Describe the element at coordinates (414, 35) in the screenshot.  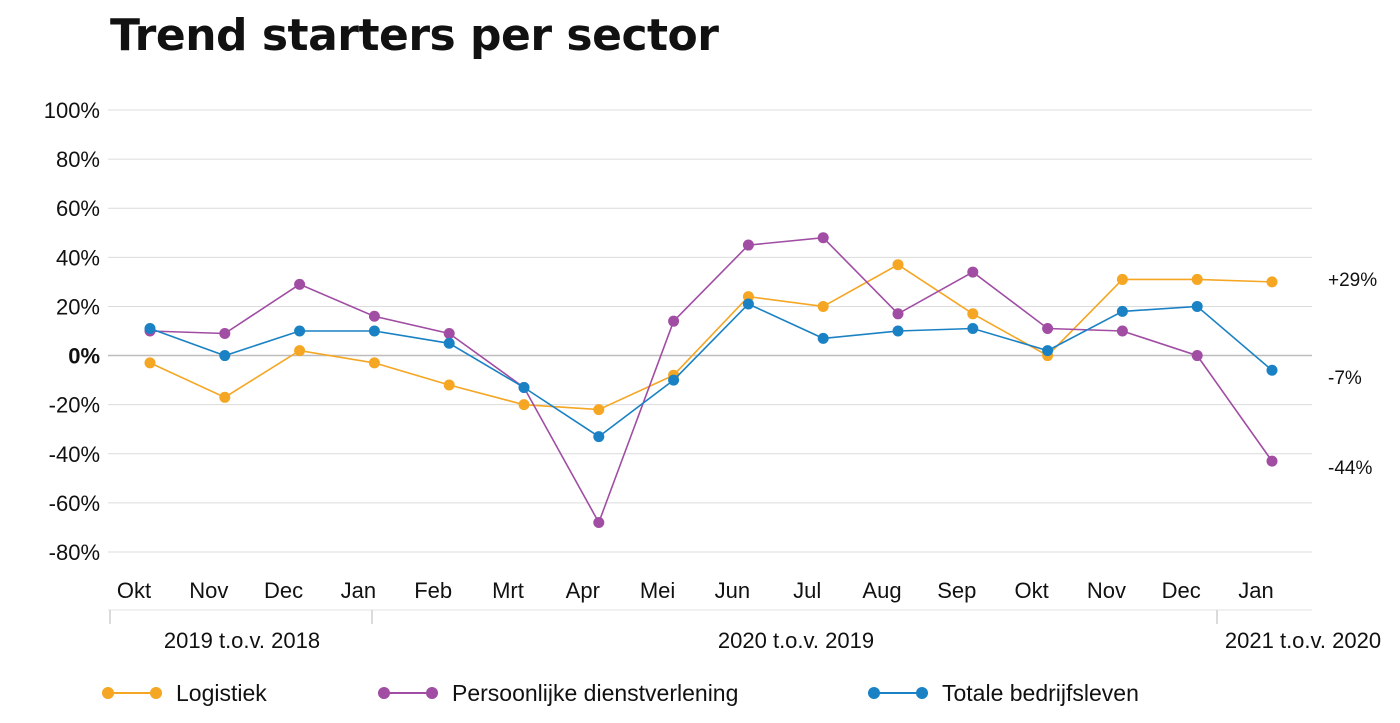
I see `chart-title: Trend starters per sector` at that location.